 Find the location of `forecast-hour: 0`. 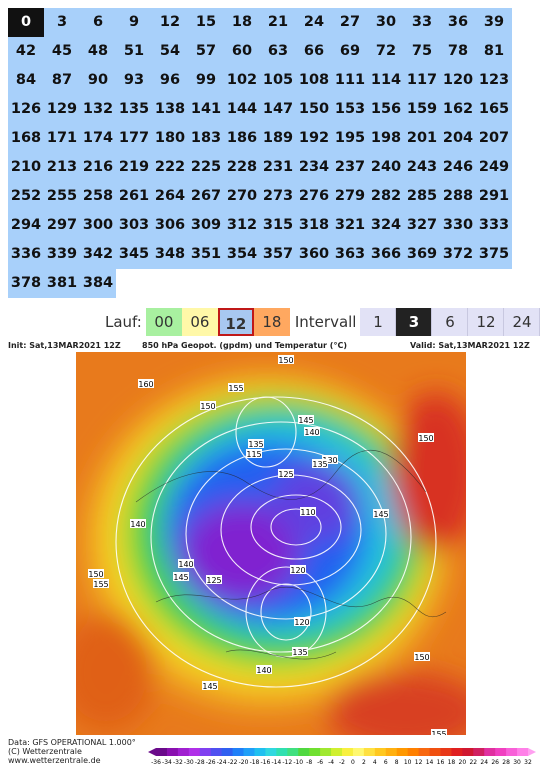

forecast-hour: 0 is located at coordinates (26, 22).